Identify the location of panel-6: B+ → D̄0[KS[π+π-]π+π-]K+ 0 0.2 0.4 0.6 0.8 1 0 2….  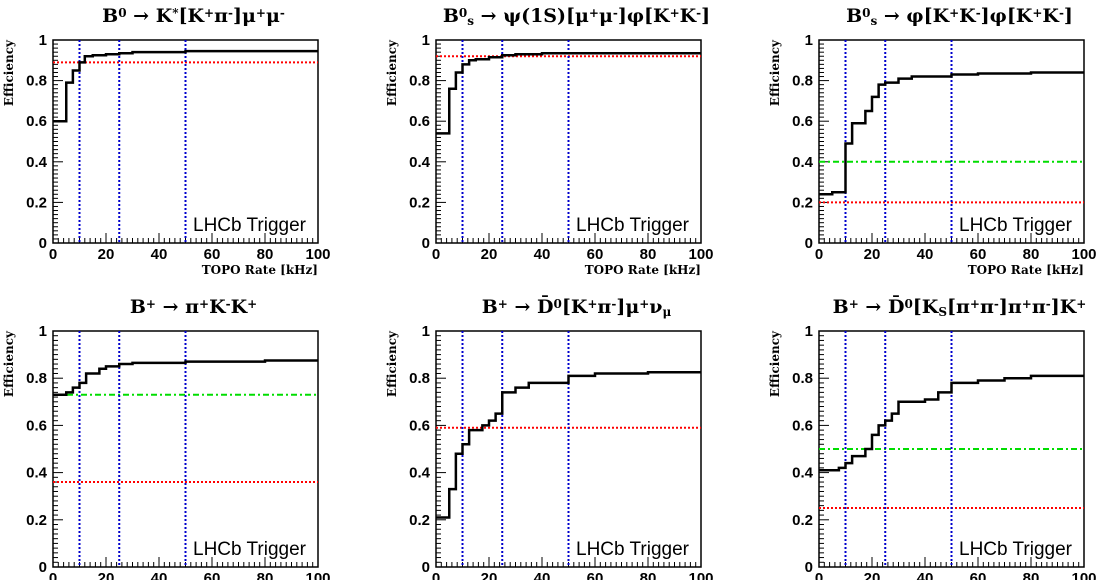
(932, 438).